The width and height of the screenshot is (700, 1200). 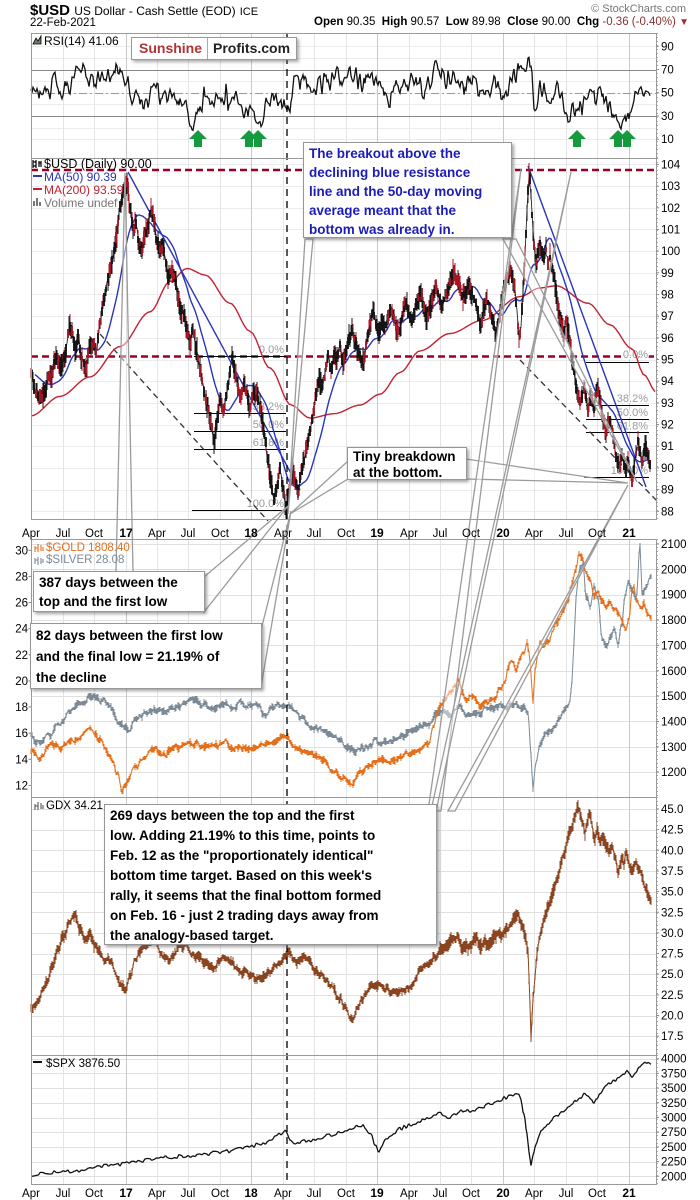 What do you see at coordinates (21, 577) in the screenshot?
I see `svg-text: 28` at bounding box center [21, 577].